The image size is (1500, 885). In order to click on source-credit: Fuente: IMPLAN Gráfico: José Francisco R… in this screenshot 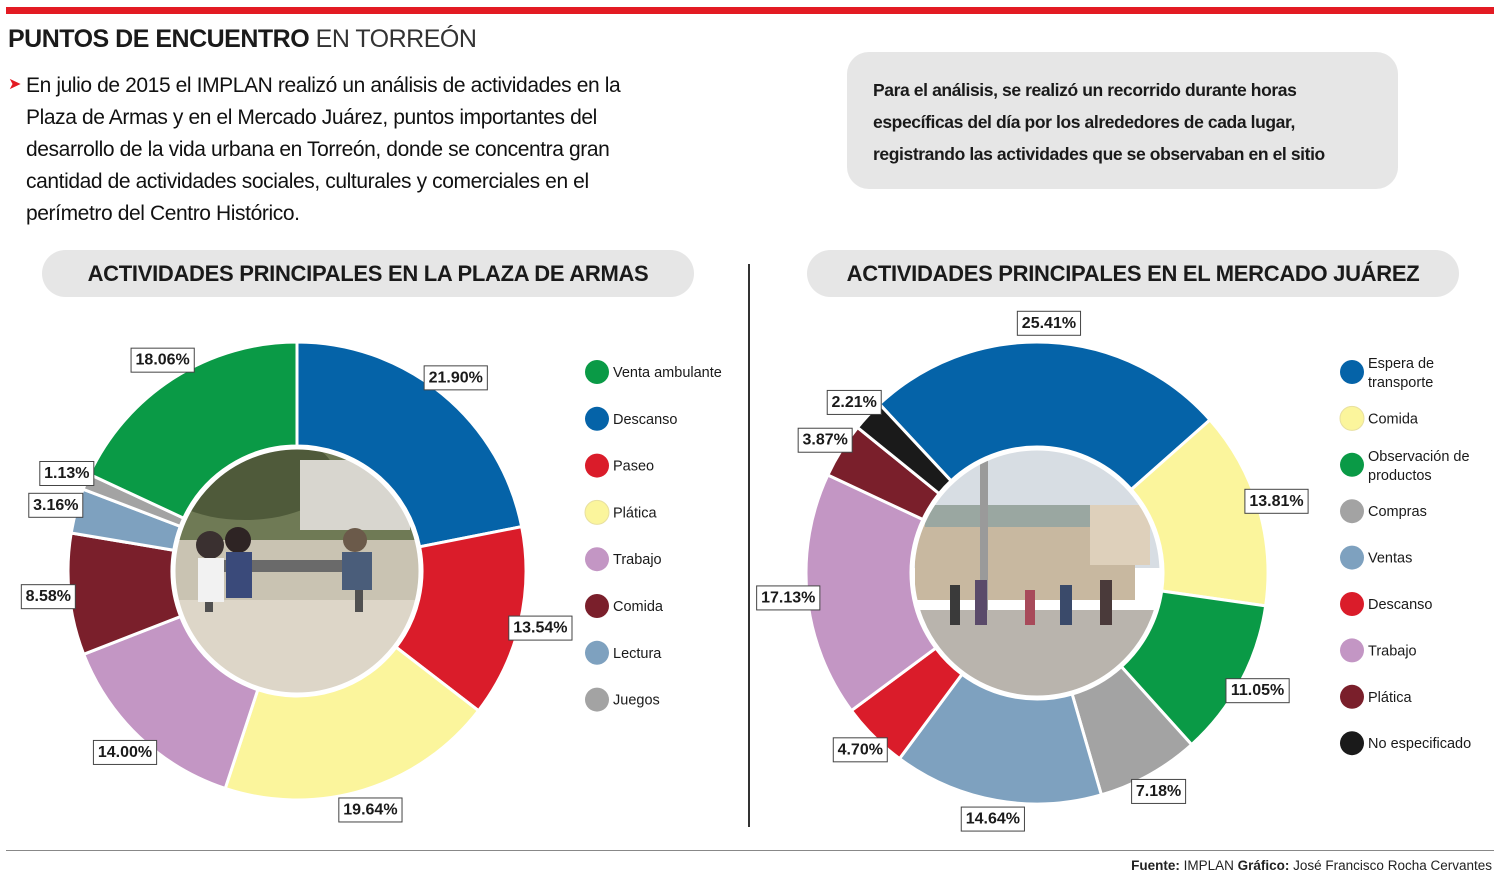, I will do `click(1311, 865)`.